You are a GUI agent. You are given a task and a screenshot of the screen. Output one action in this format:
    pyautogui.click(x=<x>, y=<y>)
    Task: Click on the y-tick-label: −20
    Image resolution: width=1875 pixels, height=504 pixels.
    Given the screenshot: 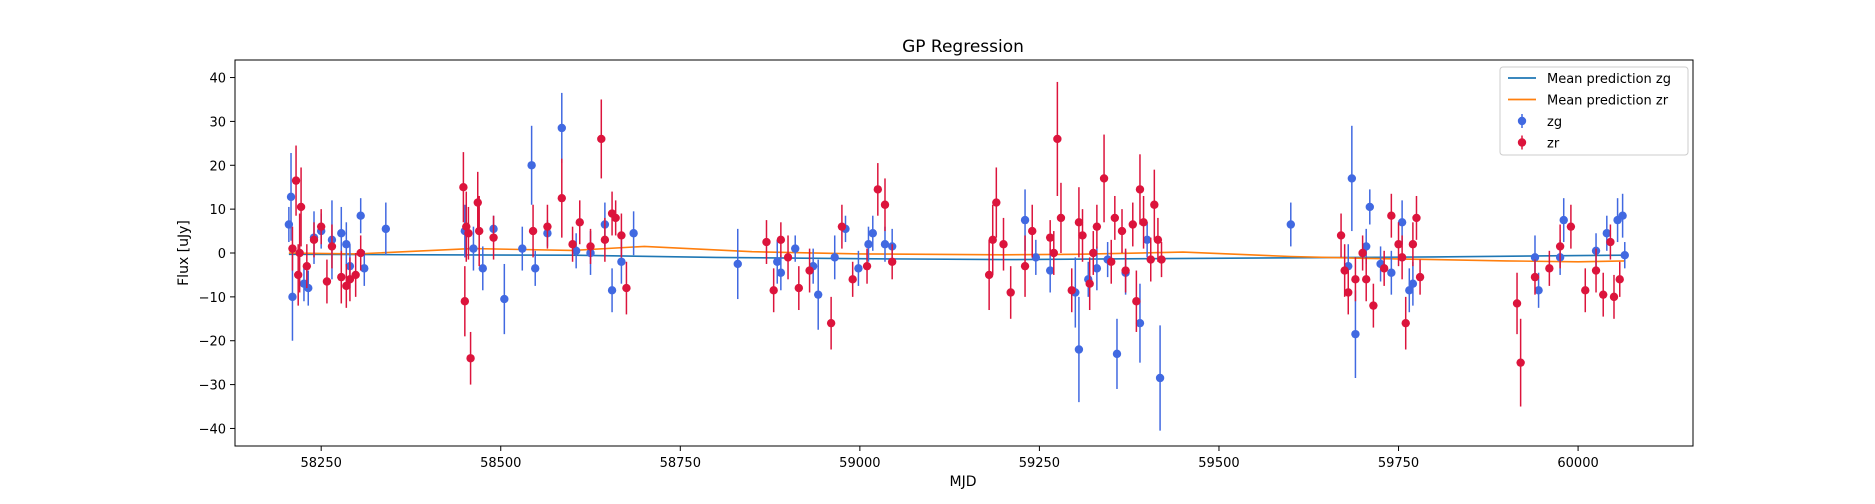 What is the action you would take?
    pyautogui.click(x=212, y=342)
    